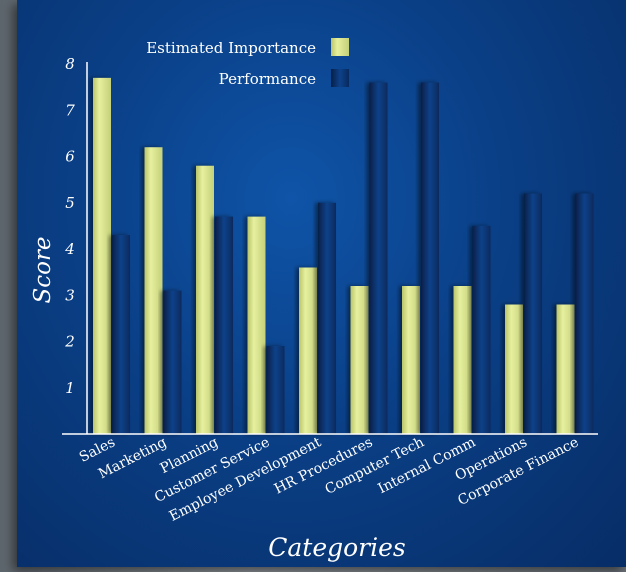  What do you see at coordinates (172, 362) in the screenshot?
I see `bar-performance-marketing` at bounding box center [172, 362].